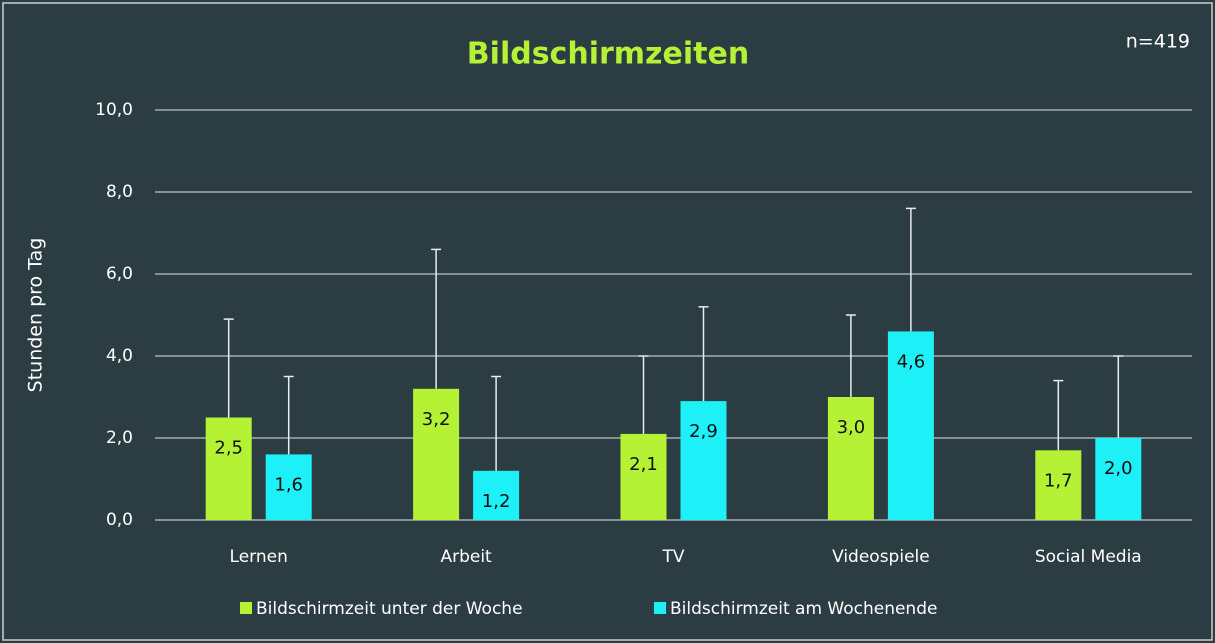 The width and height of the screenshot is (1215, 643). What do you see at coordinates (851, 427) in the screenshot?
I see `data-label: 3,0` at bounding box center [851, 427].